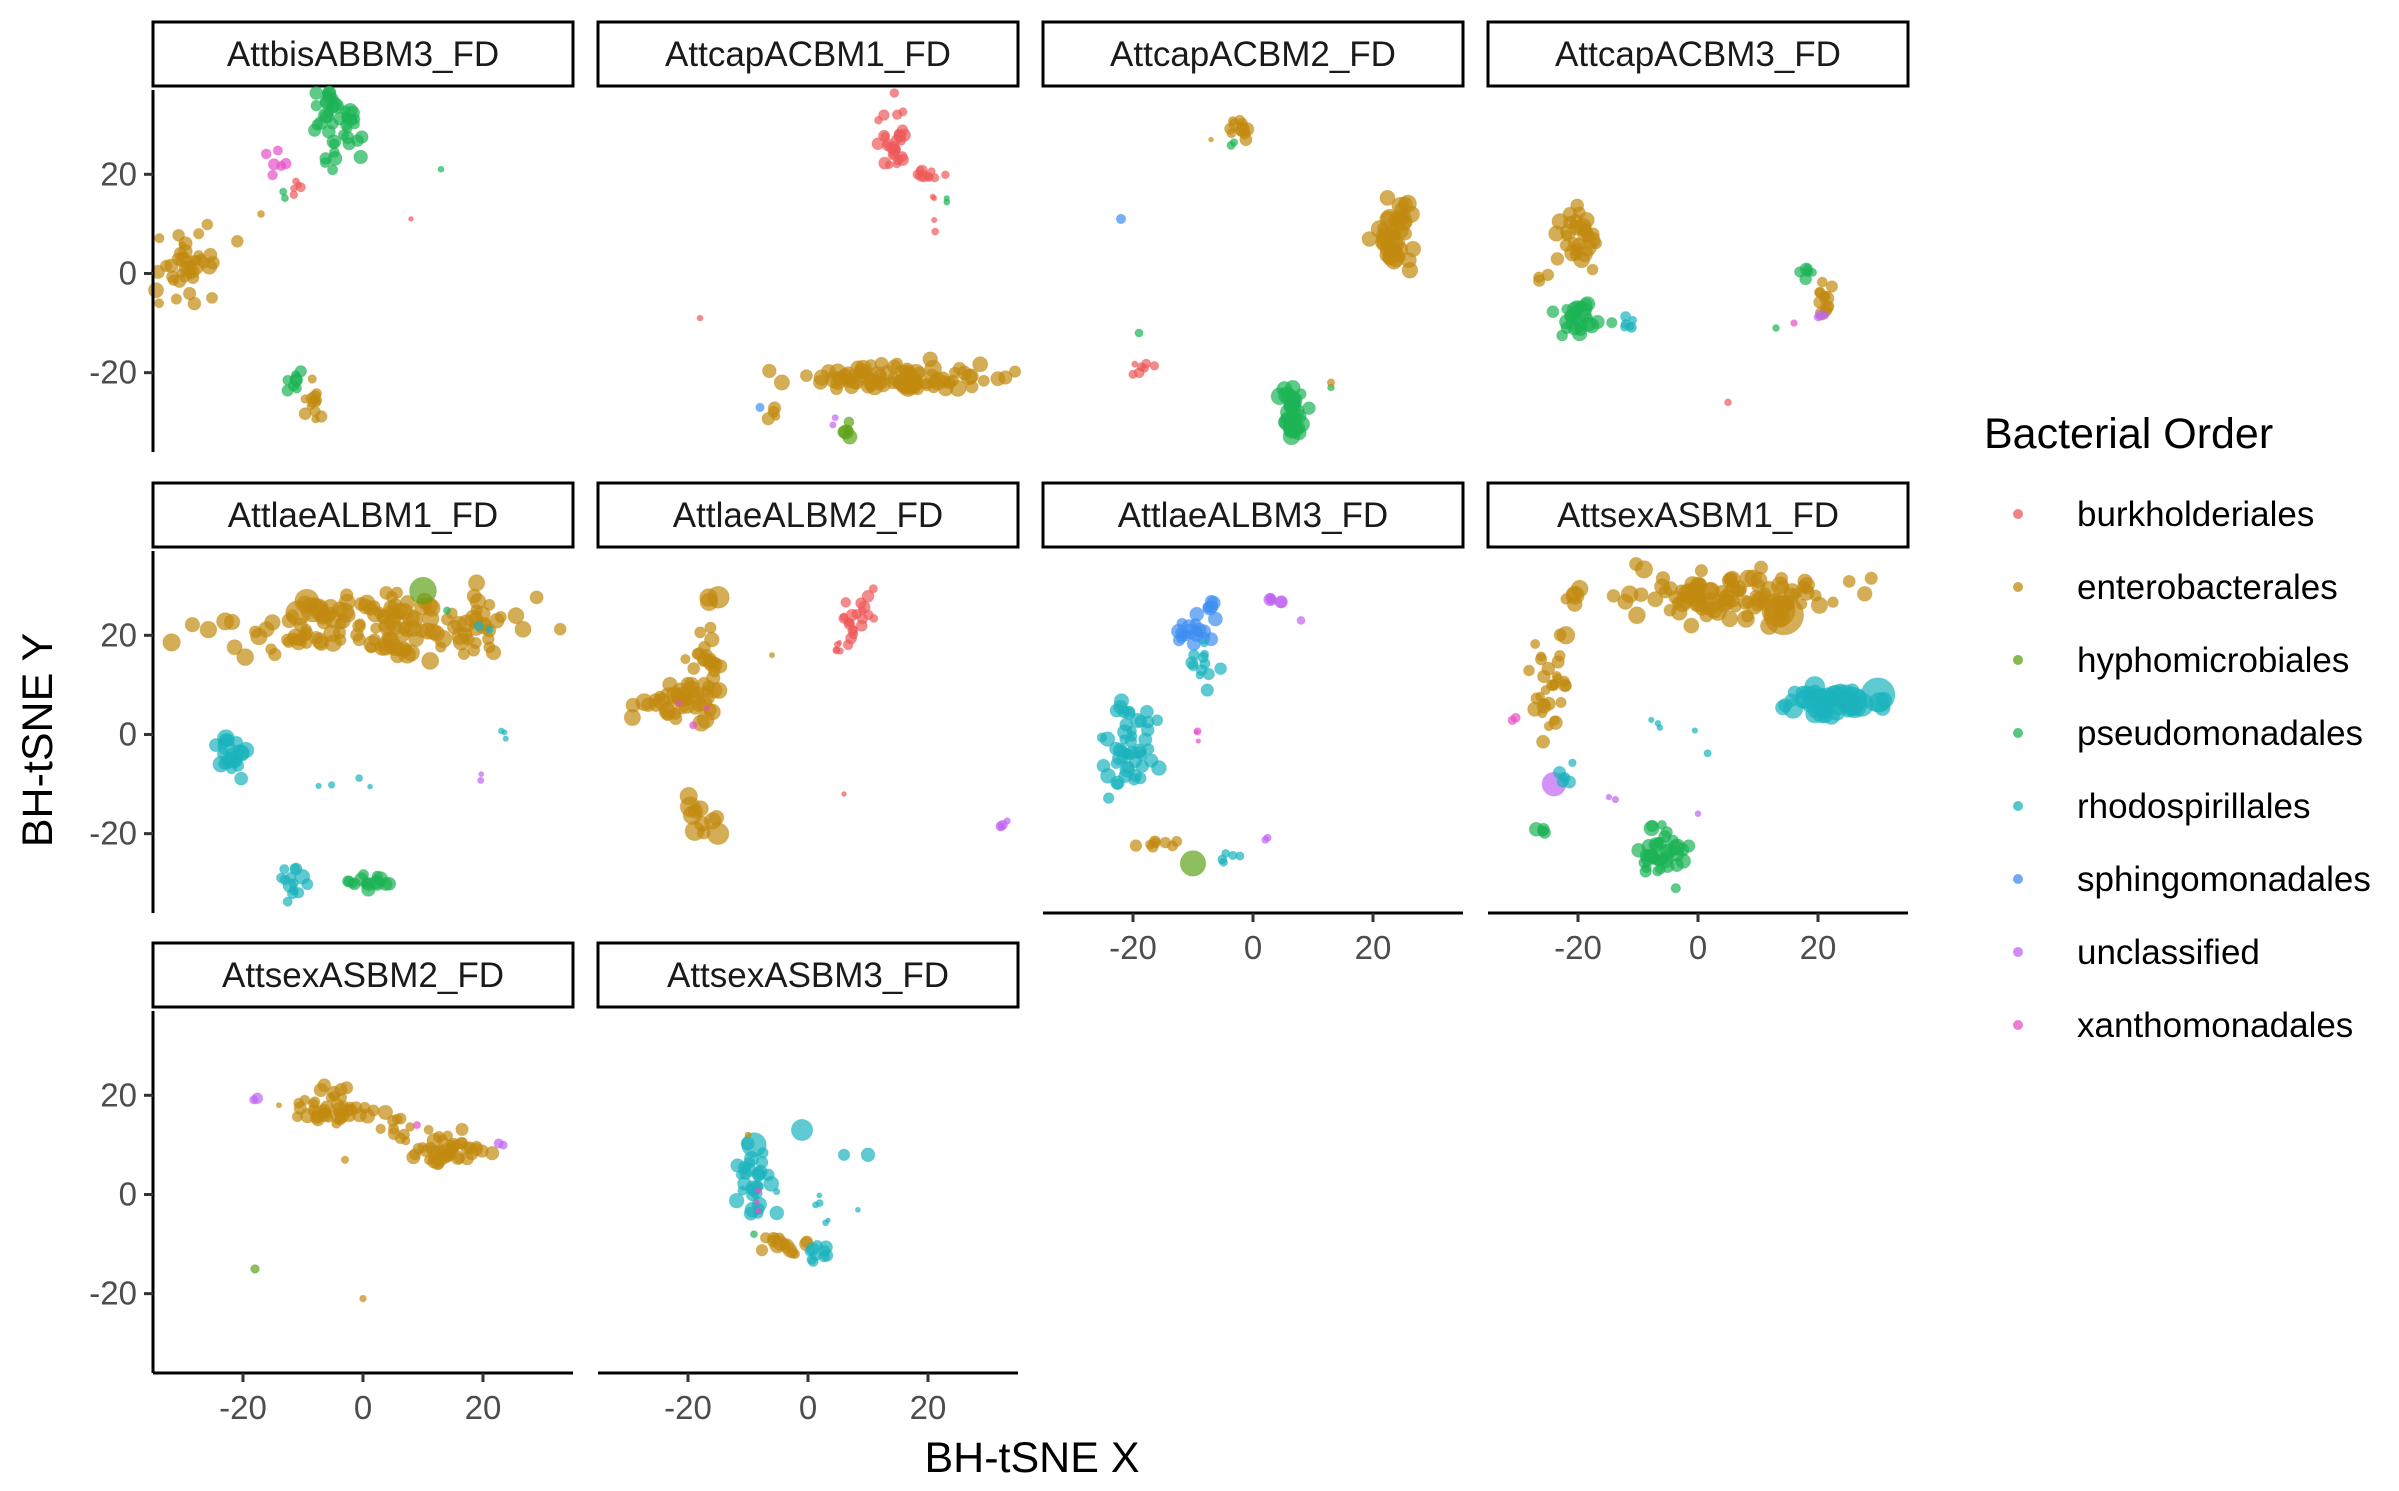  I want to click on facet-AttlaeALBM2_FD: AttlaeALBM2_FD, so click(808, 663).